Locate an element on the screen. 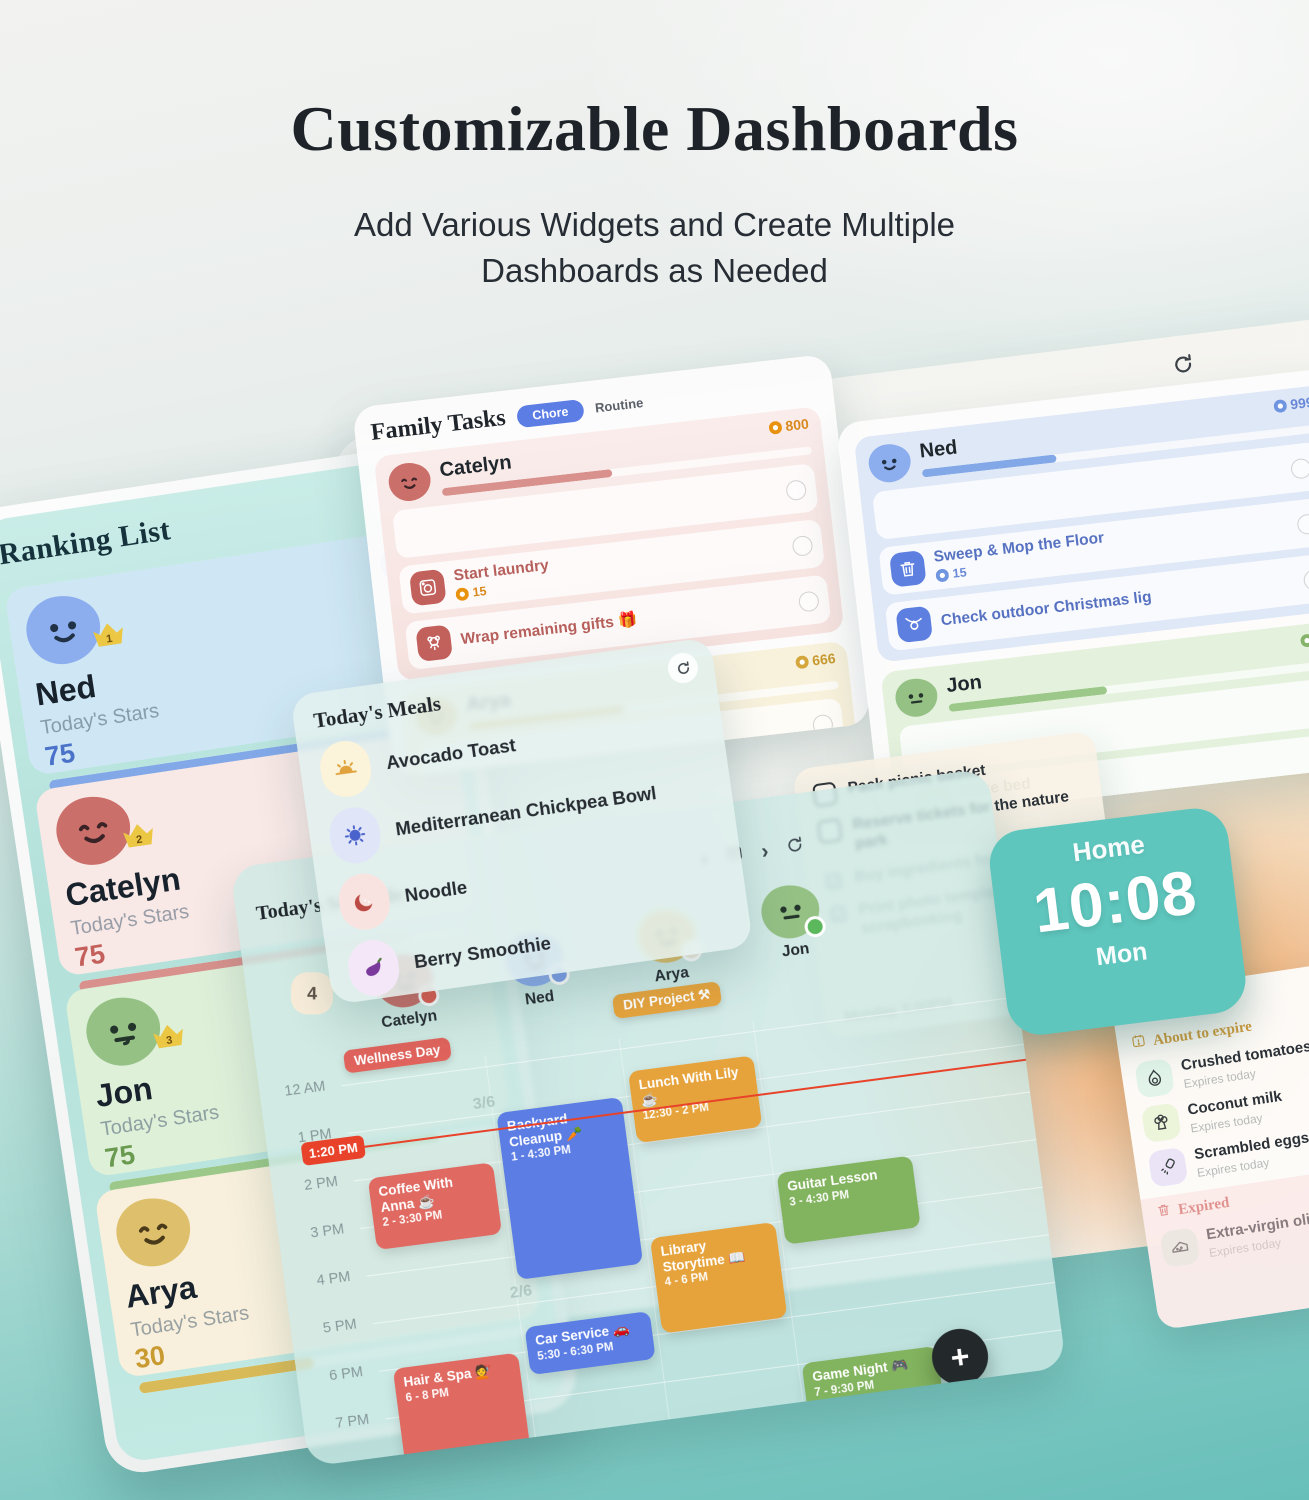 This screenshot has width=1309, height=1500. rank-crown-badge: 1 is located at coordinates (108, 634).